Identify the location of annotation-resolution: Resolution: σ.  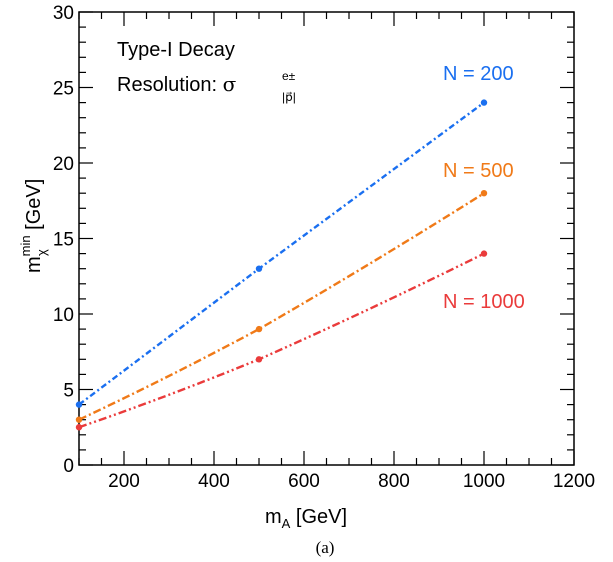
(177, 84).